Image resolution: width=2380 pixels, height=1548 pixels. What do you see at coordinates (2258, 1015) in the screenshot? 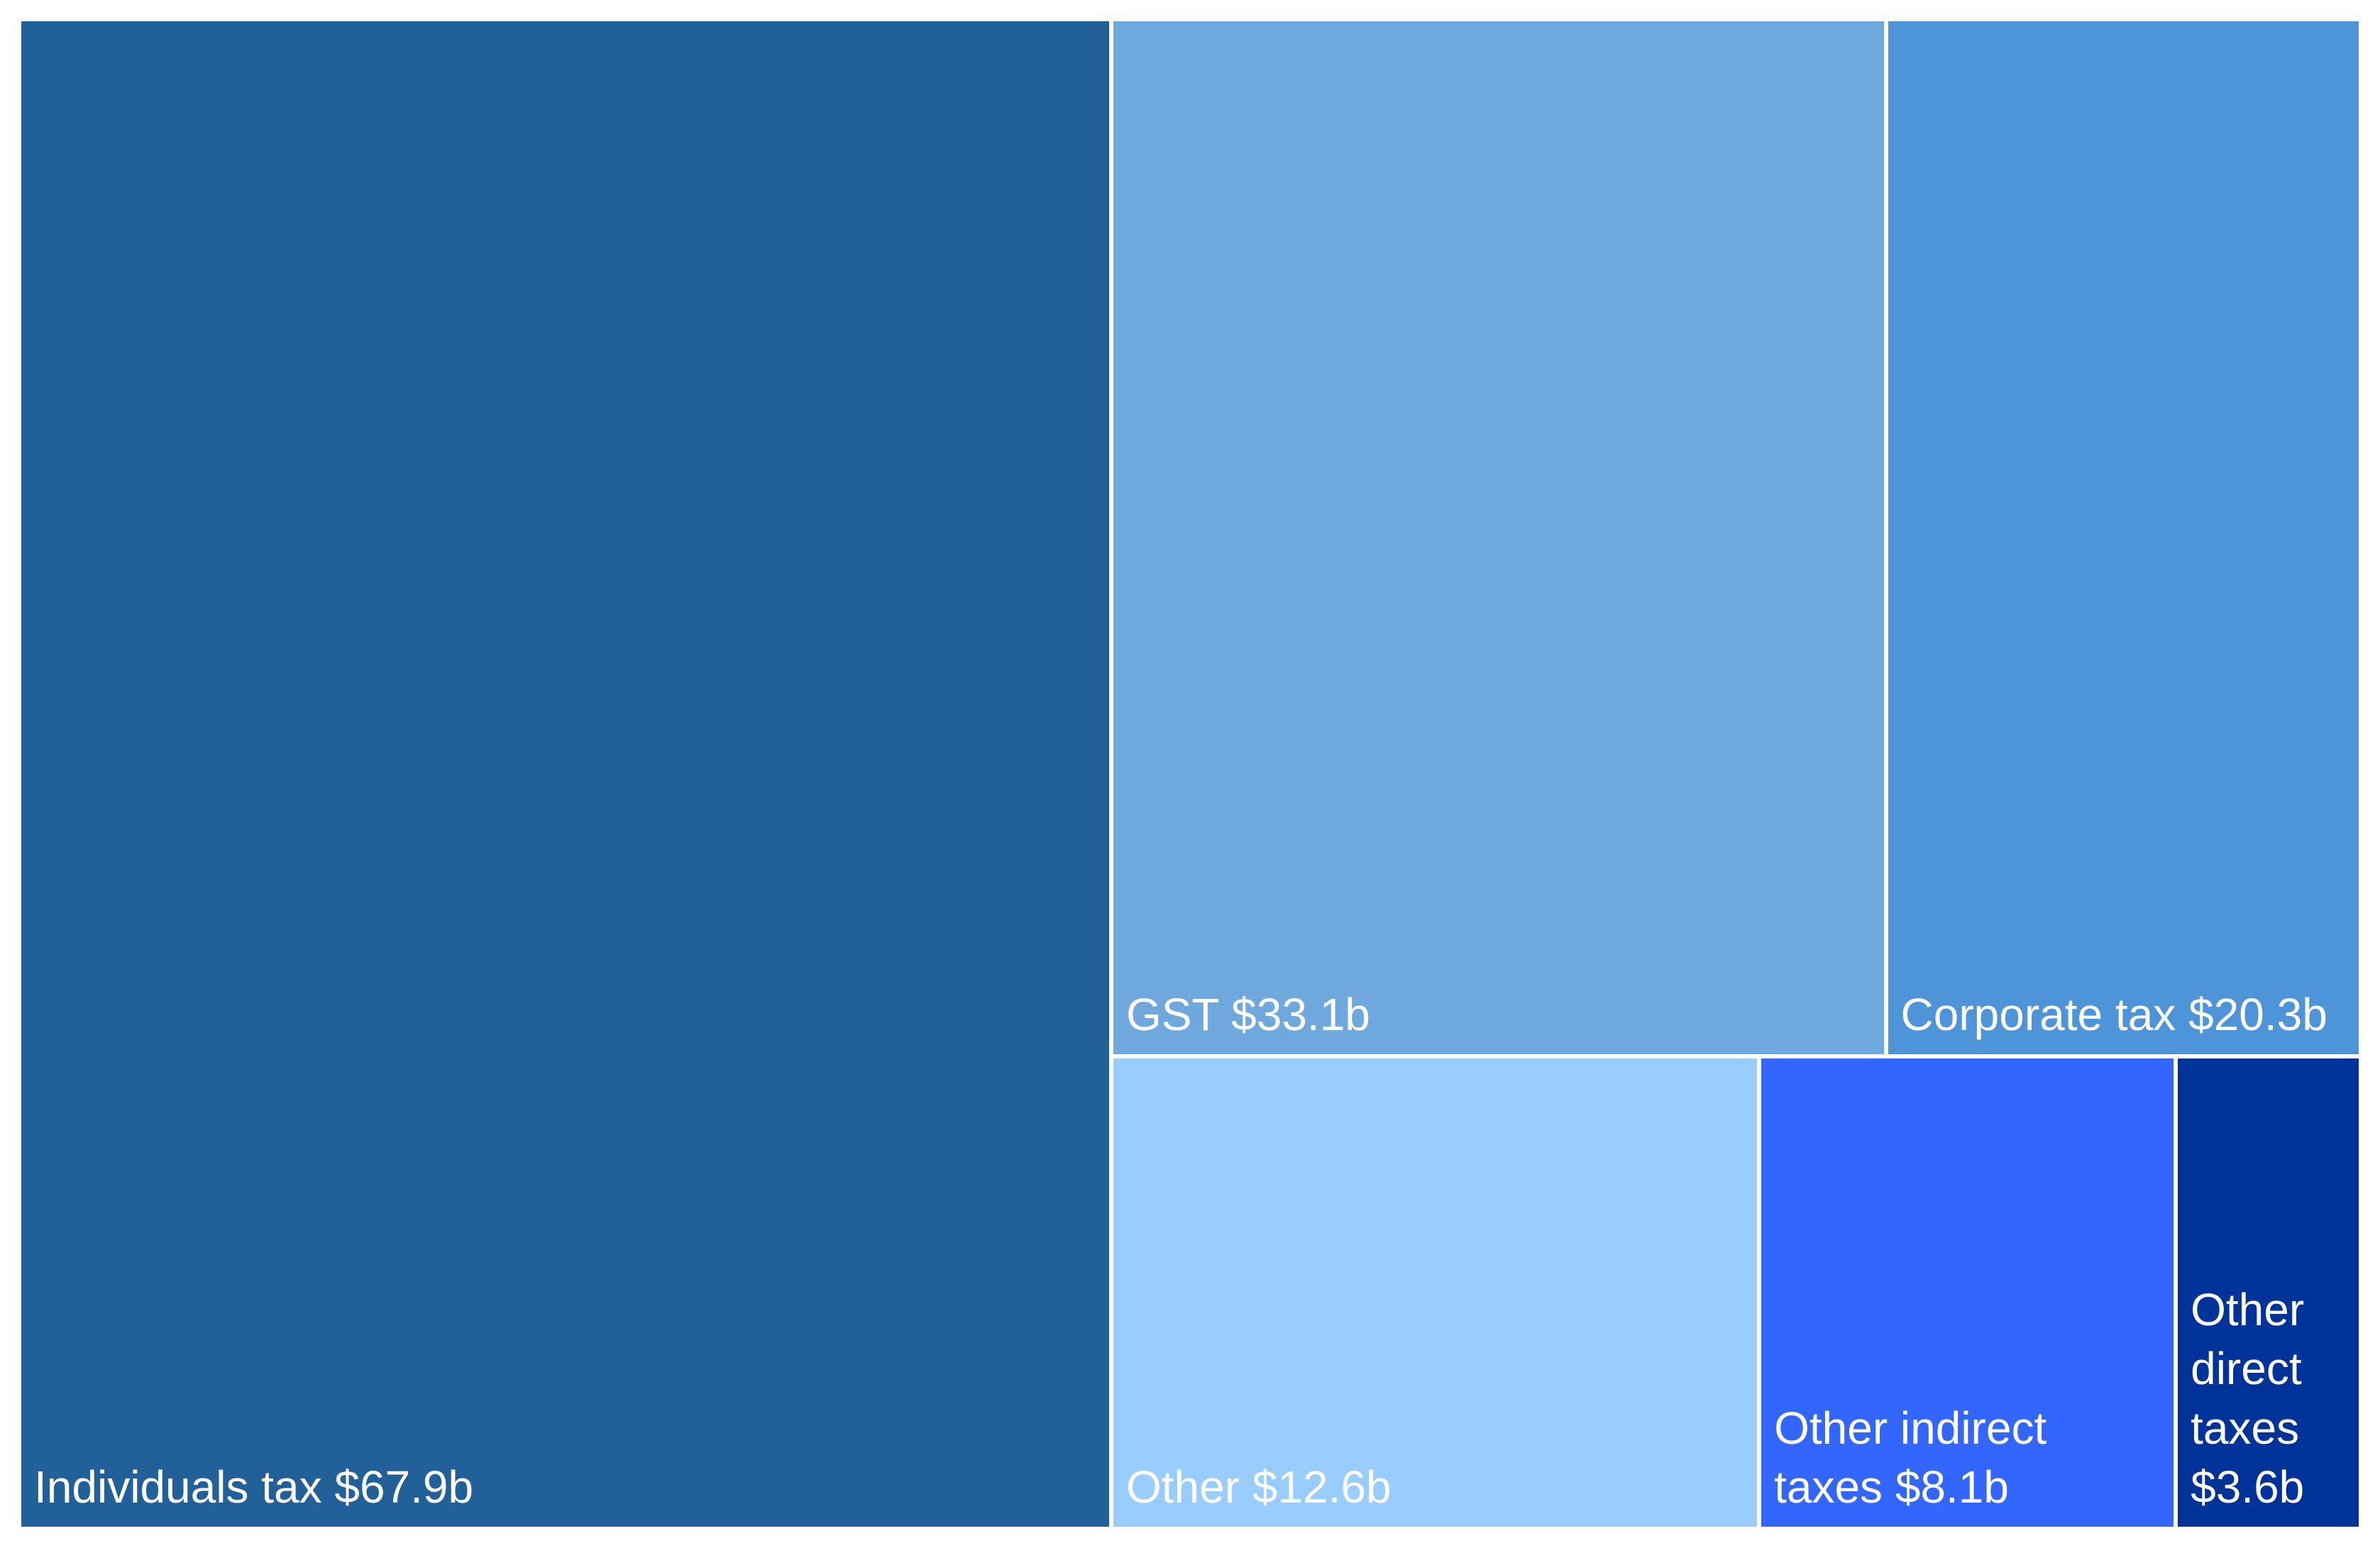
I see `value-label: $20.3b` at bounding box center [2258, 1015].